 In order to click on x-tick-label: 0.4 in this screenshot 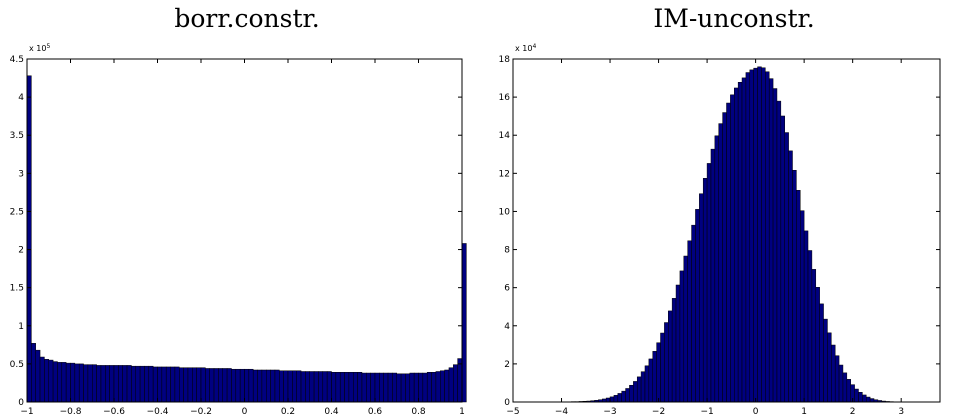, I will do `click(331, 412)`.